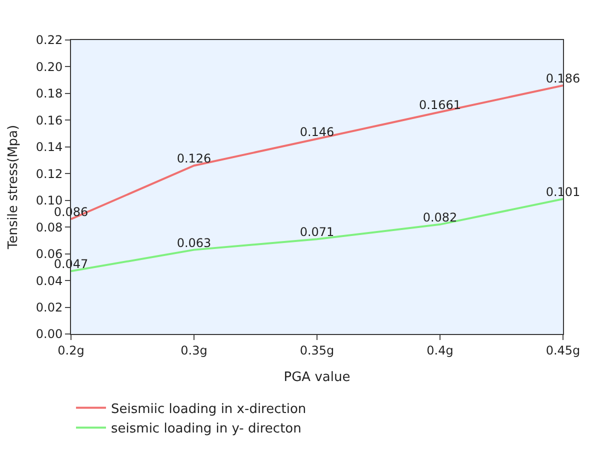 The image size is (592, 474). What do you see at coordinates (49, 227) in the screenshot?
I see `y-tick-label: 0.08` at bounding box center [49, 227].